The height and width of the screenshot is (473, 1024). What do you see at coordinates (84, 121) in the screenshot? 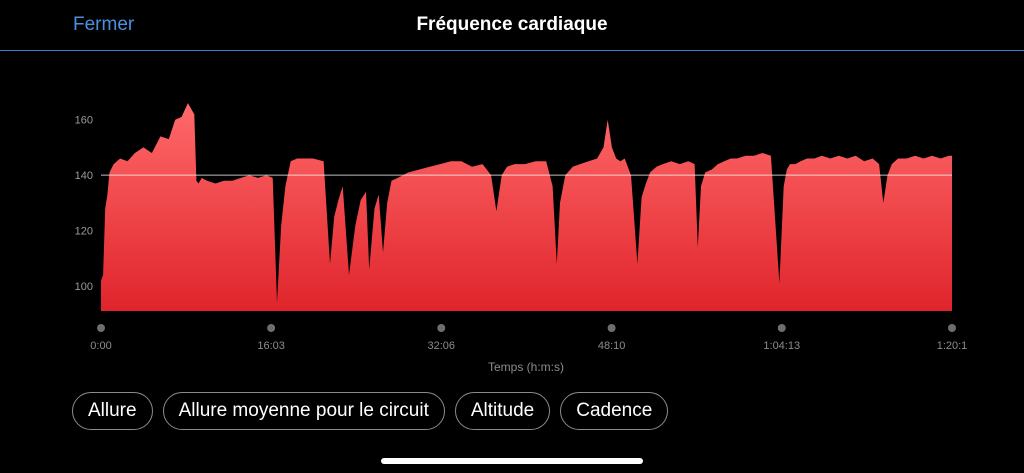
I see `y-tick-label: 160` at bounding box center [84, 121].